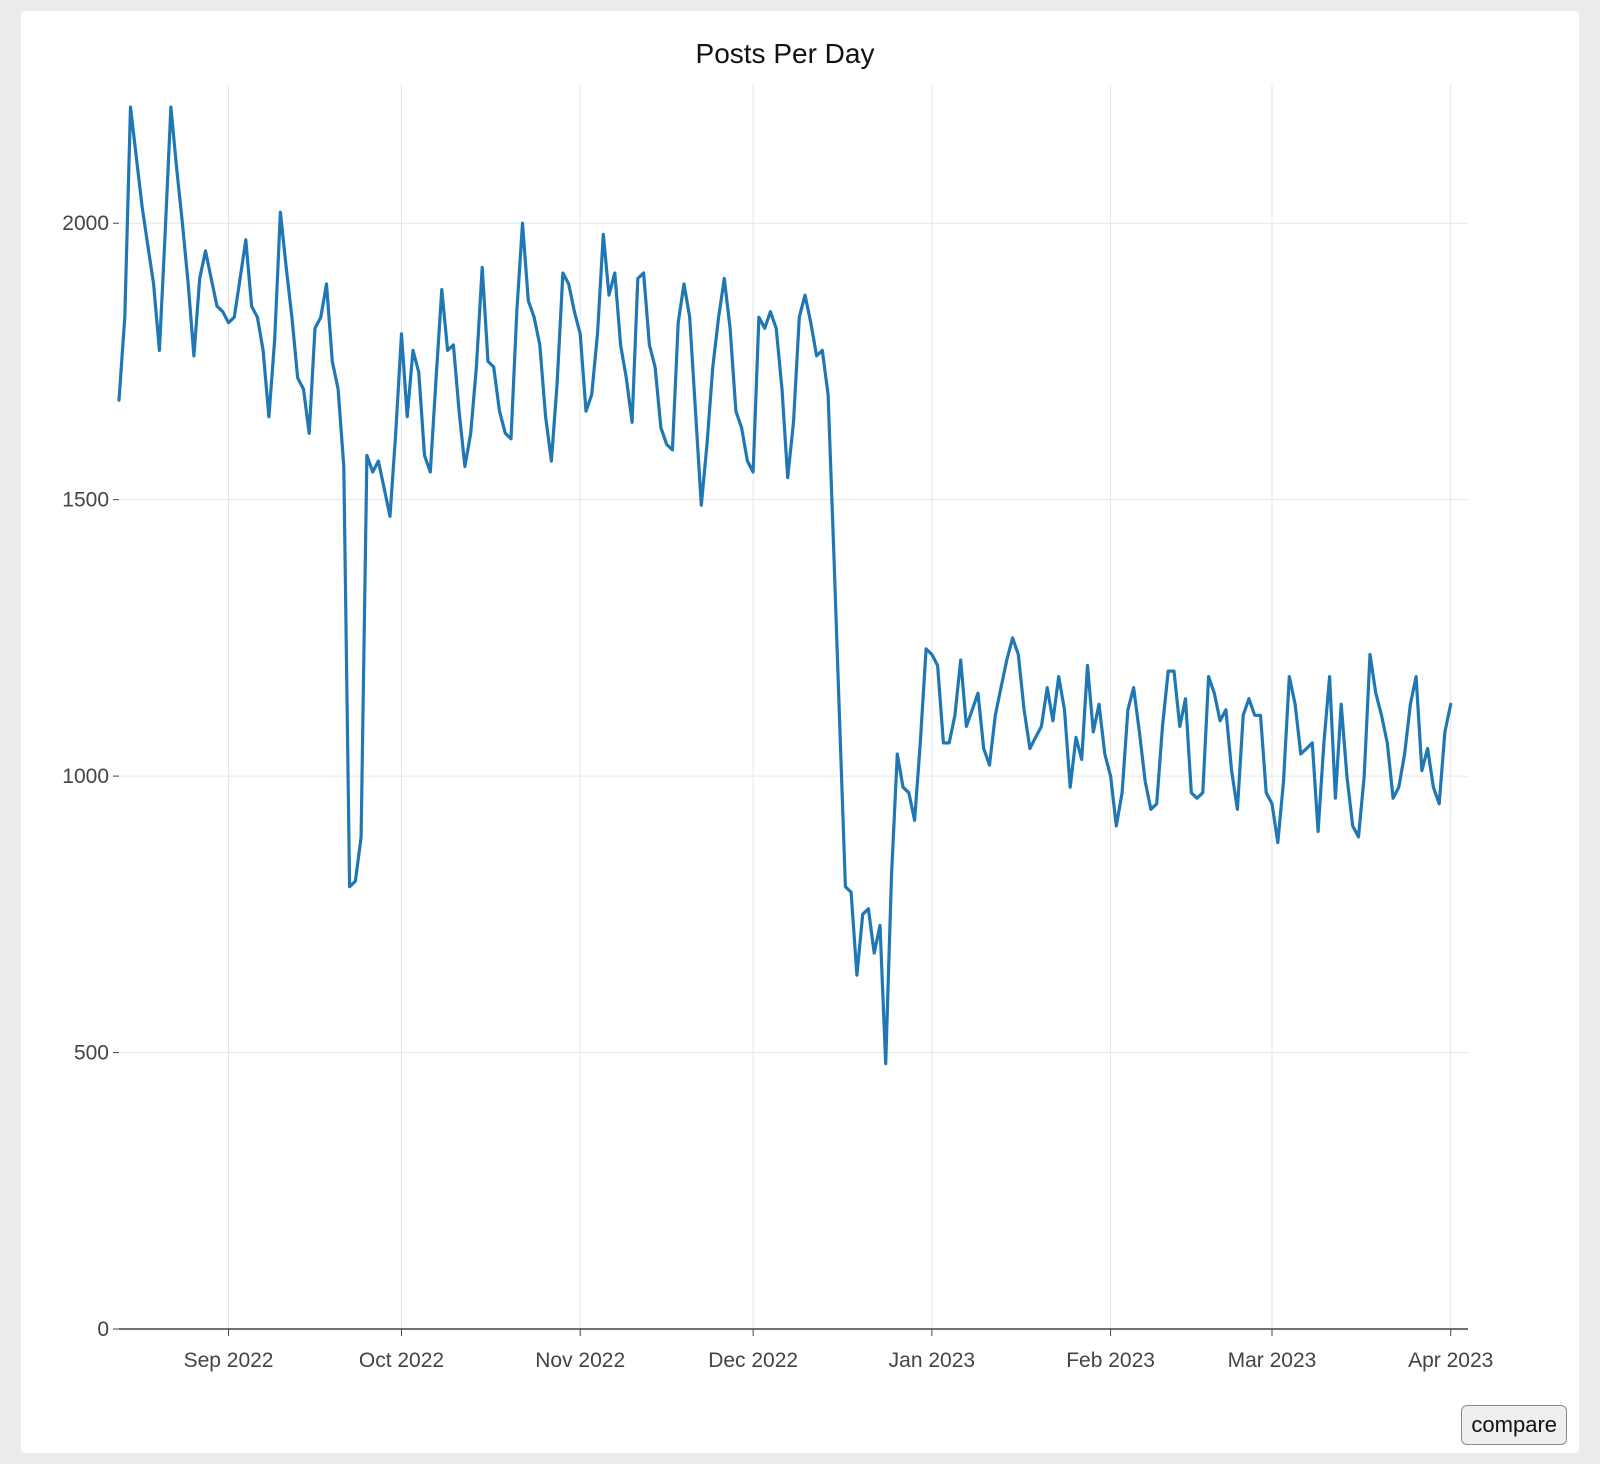 Image resolution: width=1600 pixels, height=1464 pixels. What do you see at coordinates (103, 1329) in the screenshot?
I see `y-tick-label: 0` at bounding box center [103, 1329].